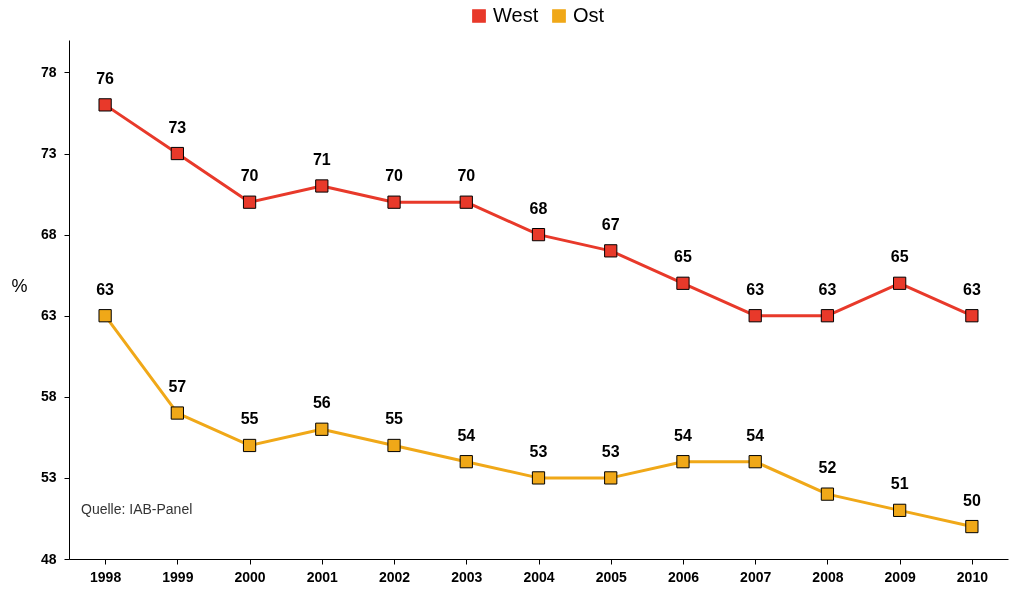 The image size is (1016, 592). Describe the element at coordinates (250, 576) in the screenshot. I see `x-tick-label: 2000` at that location.